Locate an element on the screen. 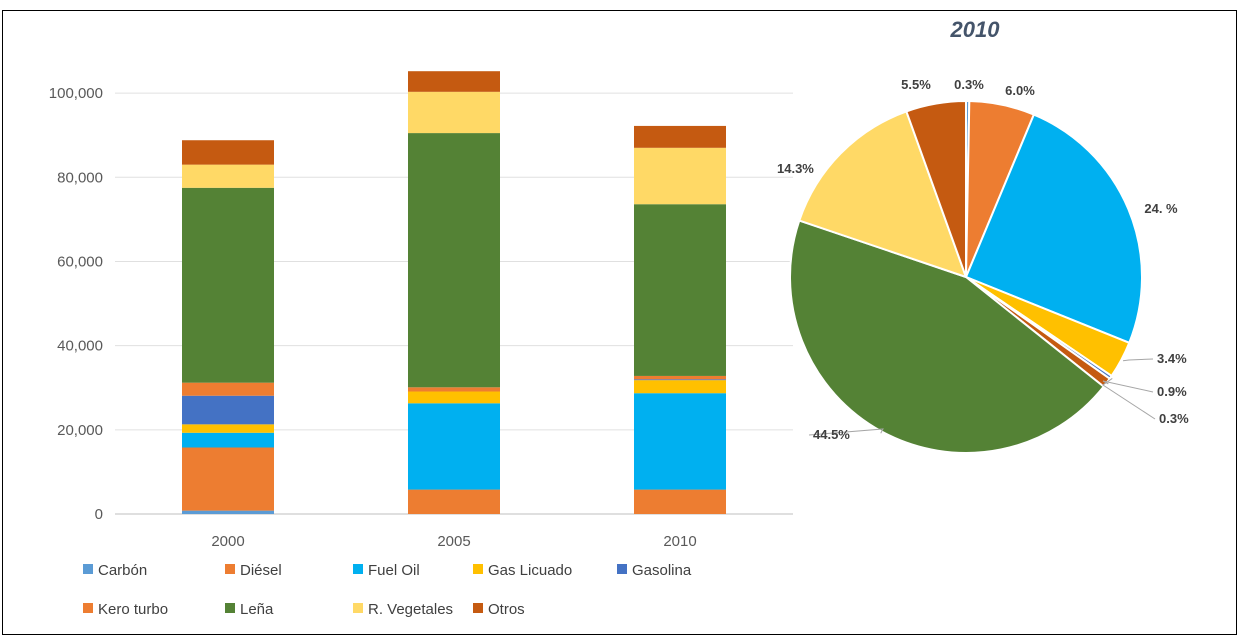  bar-segment-kero-turbo-2010 is located at coordinates (680, 377).